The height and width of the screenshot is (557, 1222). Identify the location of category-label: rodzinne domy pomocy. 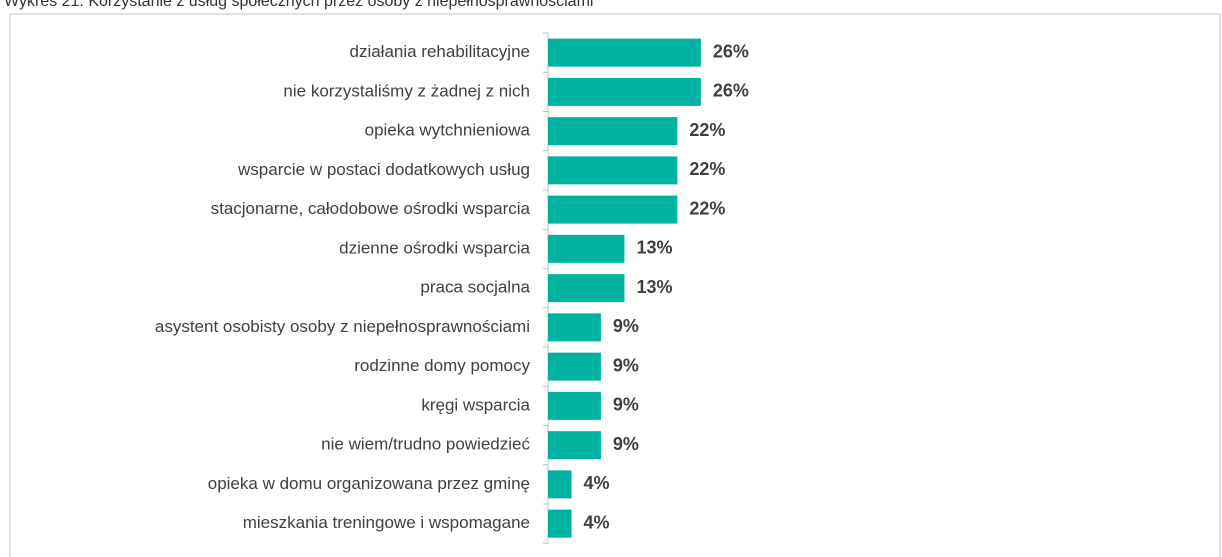
(442, 365).